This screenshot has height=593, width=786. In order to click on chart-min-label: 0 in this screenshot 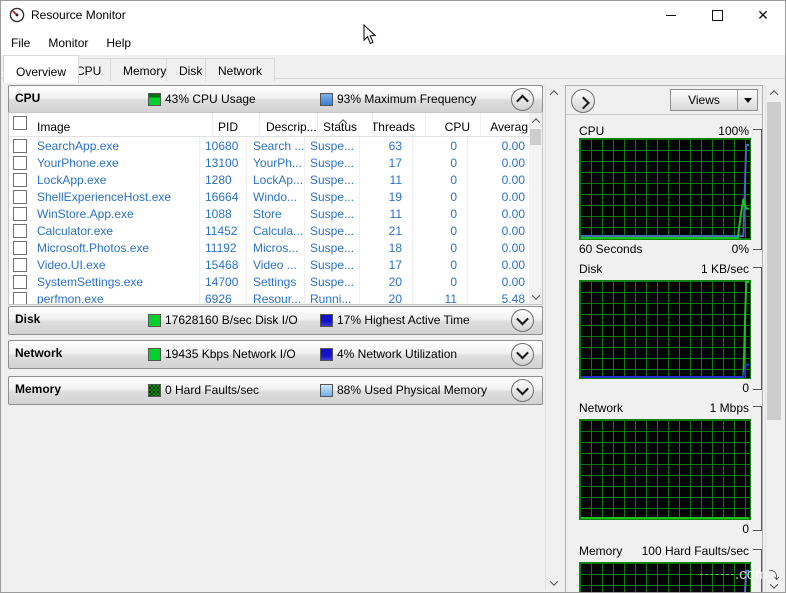, I will do `click(745, 529)`.